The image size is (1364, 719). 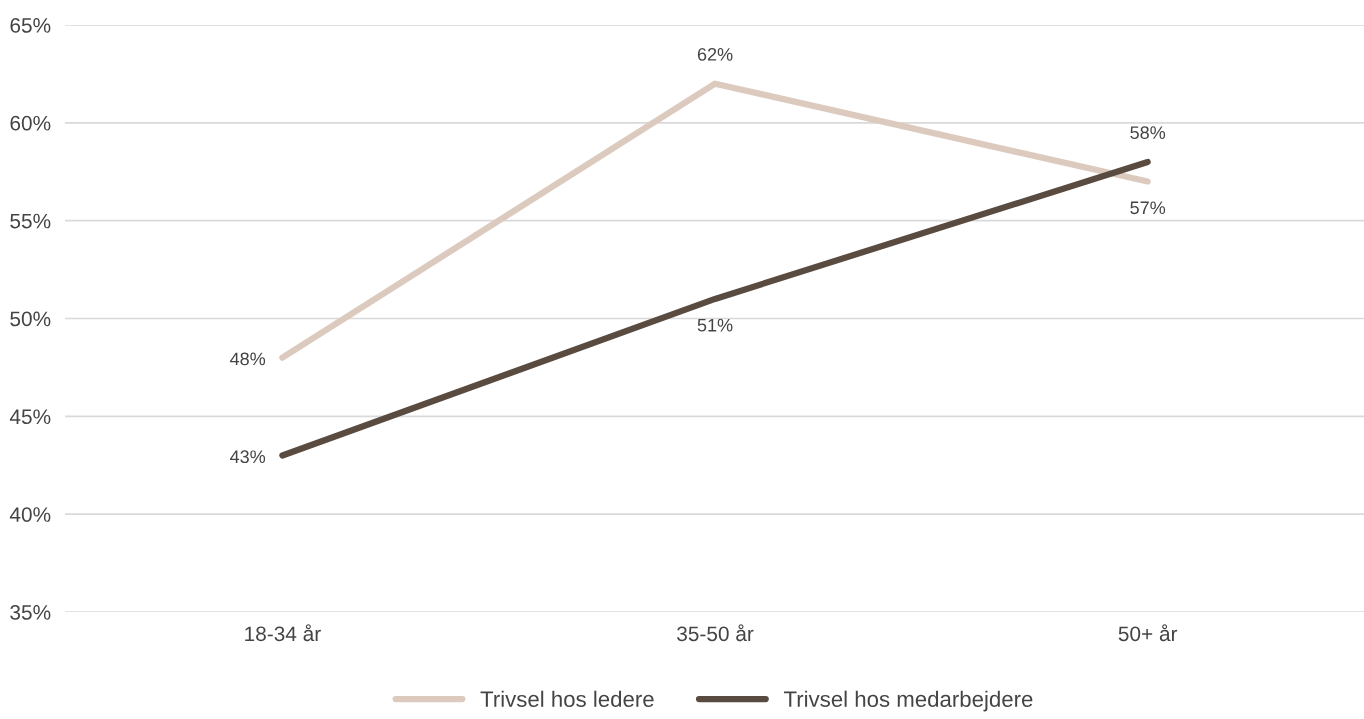 What do you see at coordinates (283, 633) in the screenshot?
I see `x-tick-label: 18-34 år` at bounding box center [283, 633].